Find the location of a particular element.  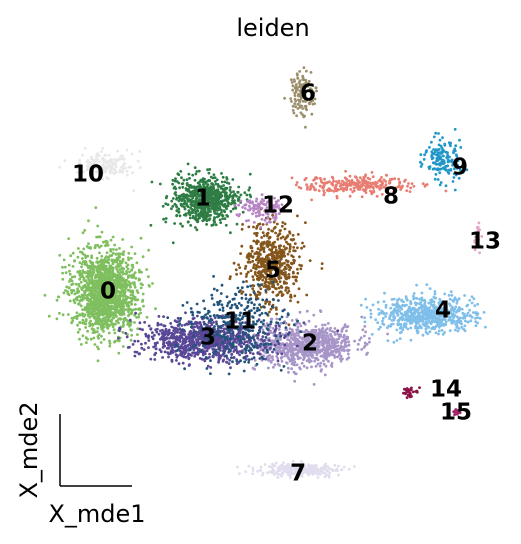

cluster-0-points is located at coordinates (100, 284).